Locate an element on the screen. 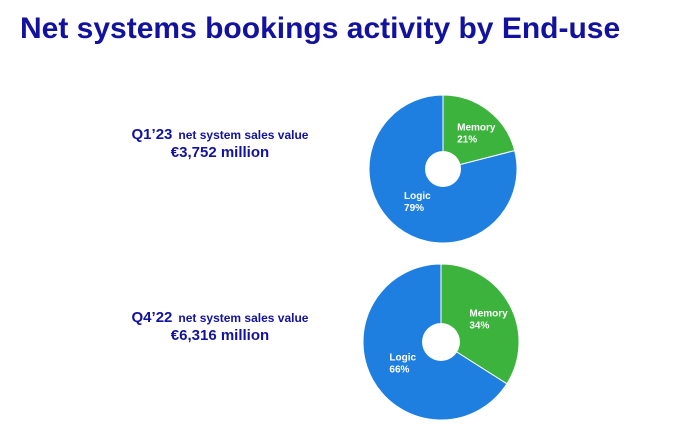 This screenshot has width=691, height=427. total-value: €6,316 million is located at coordinates (220, 335).